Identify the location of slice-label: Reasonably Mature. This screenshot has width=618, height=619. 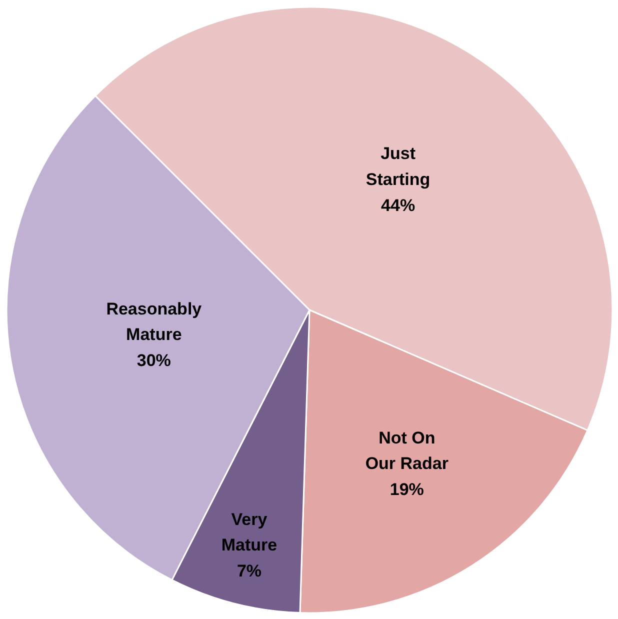
(154, 321).